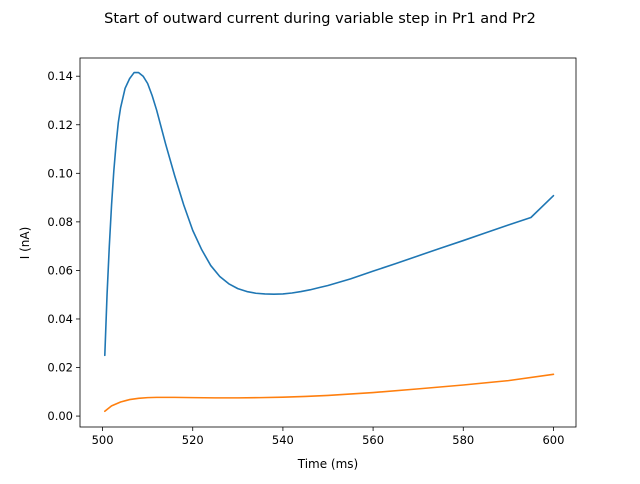  I want to click on x-tick-label: 540, so click(283, 440).